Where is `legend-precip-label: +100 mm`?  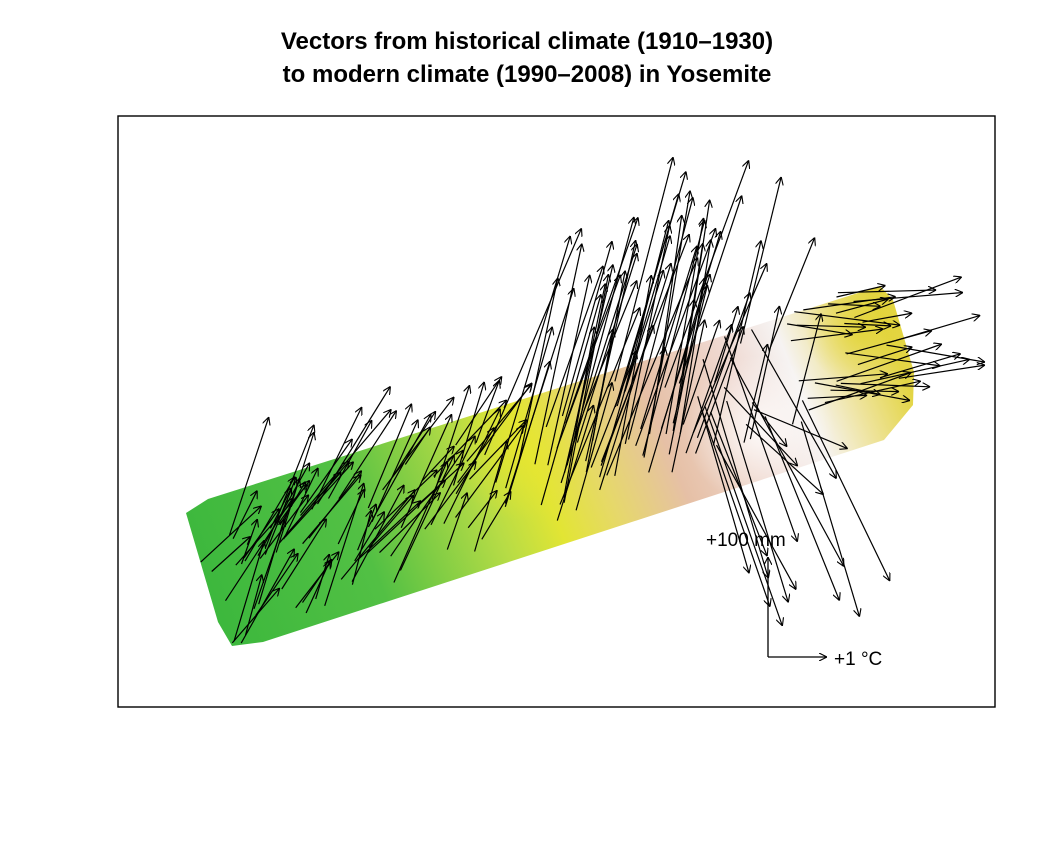 legend-precip-label: +100 mm is located at coordinates (746, 540).